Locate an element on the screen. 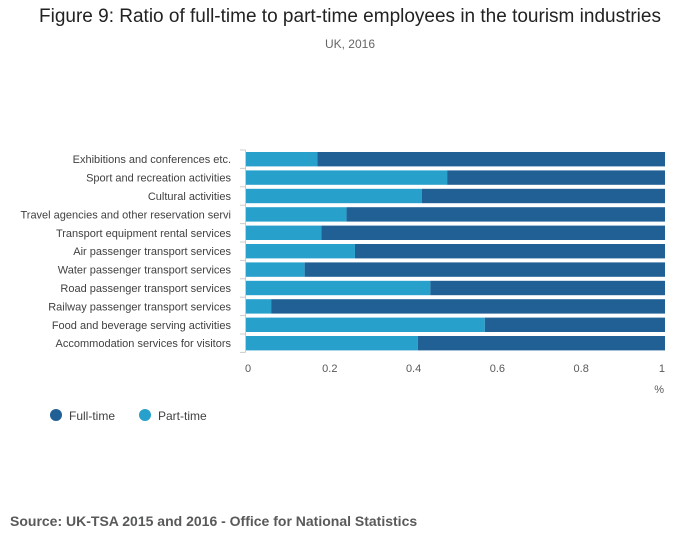 This screenshot has height=549, width=700. legend-label: Part-time is located at coordinates (182, 416).